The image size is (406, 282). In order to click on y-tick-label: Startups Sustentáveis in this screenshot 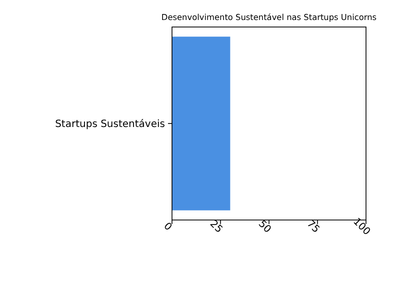, I will do `click(110, 124)`.